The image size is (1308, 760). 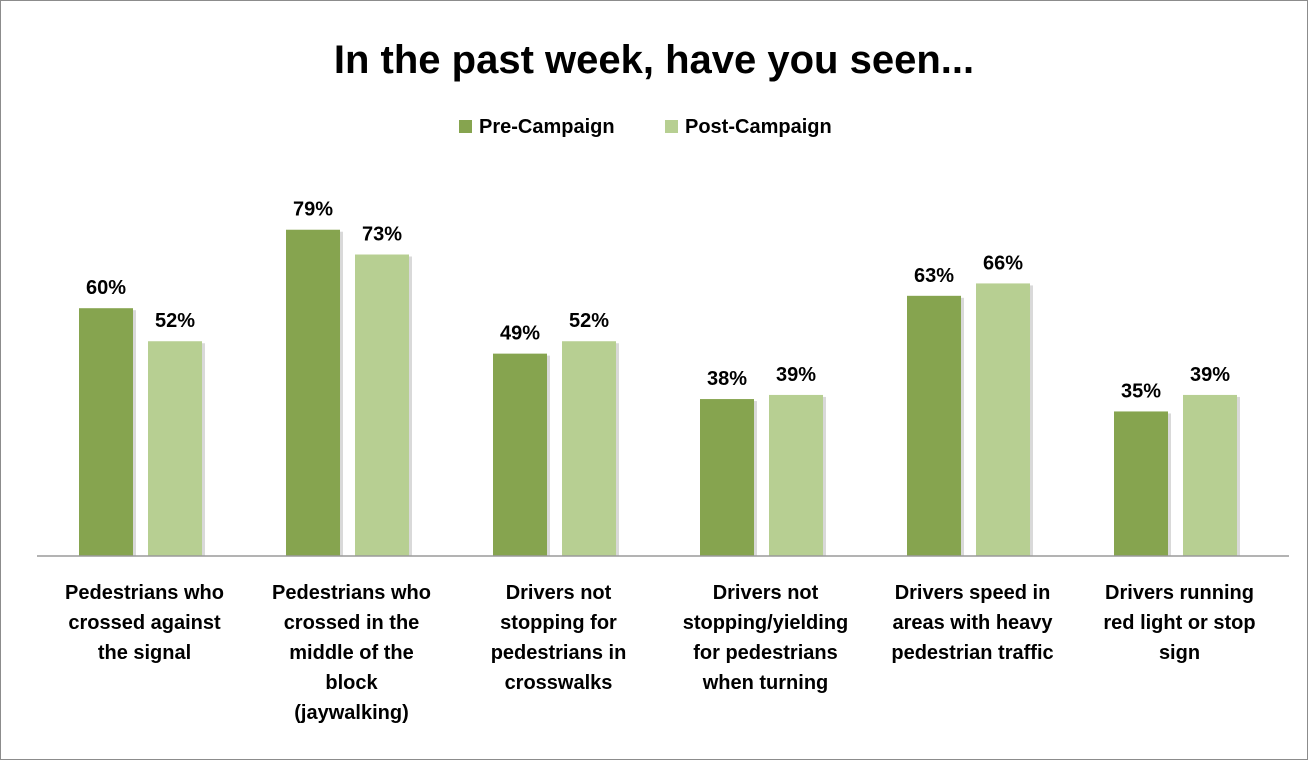 I want to click on category-label-line: pedestrians in, so click(x=559, y=653).